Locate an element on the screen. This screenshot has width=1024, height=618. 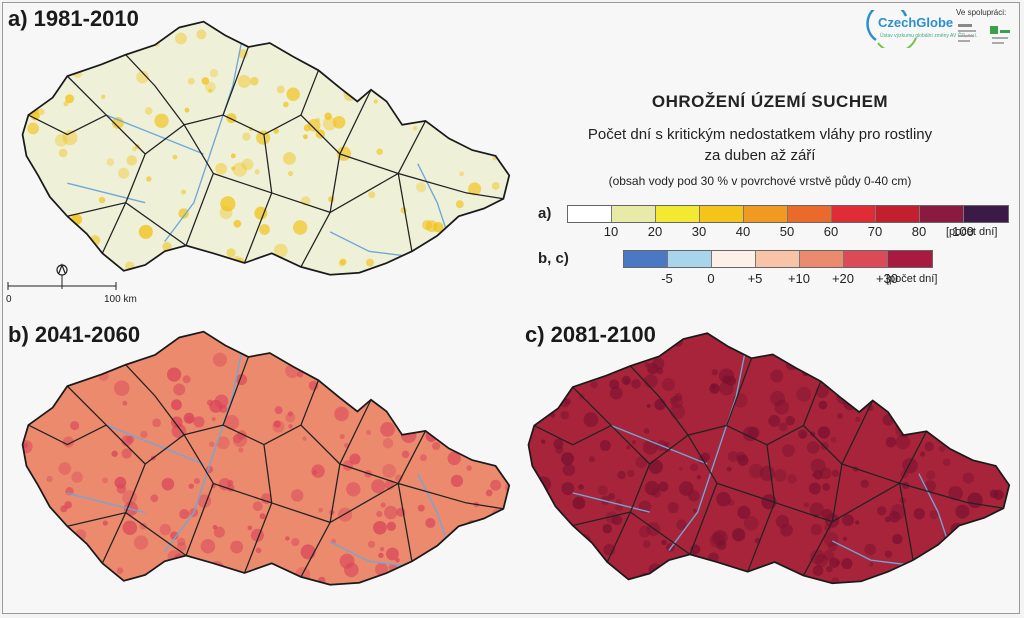
czechglobe-logo is located at coordinates (891, 29).